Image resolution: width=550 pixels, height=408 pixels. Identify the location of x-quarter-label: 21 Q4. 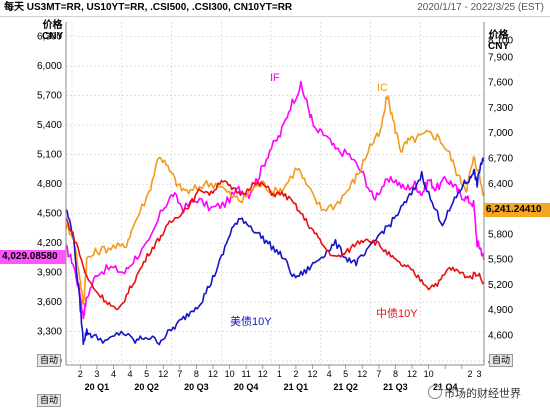
(445, 387).